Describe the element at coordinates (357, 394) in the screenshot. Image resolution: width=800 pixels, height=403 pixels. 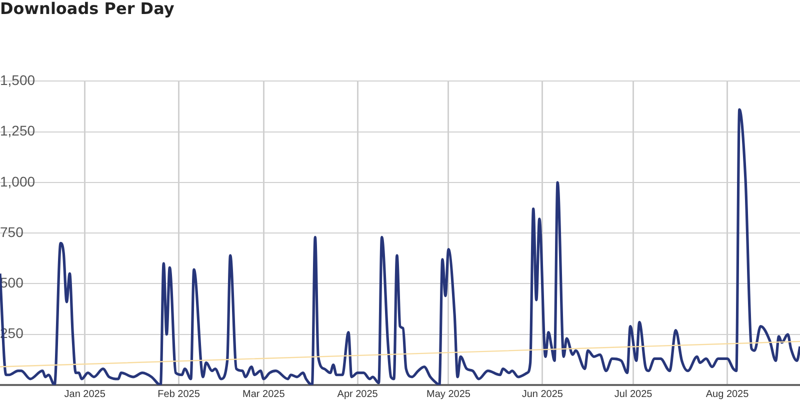
I see `x-tick-label: Apr 2025` at that location.